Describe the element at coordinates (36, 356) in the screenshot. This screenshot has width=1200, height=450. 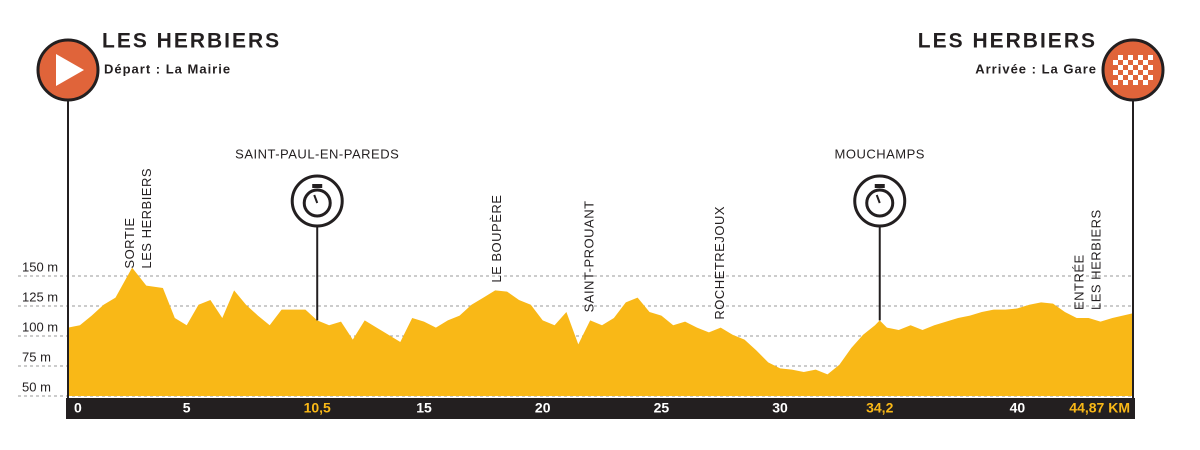
I see `y-tick-label: 75 m` at that location.